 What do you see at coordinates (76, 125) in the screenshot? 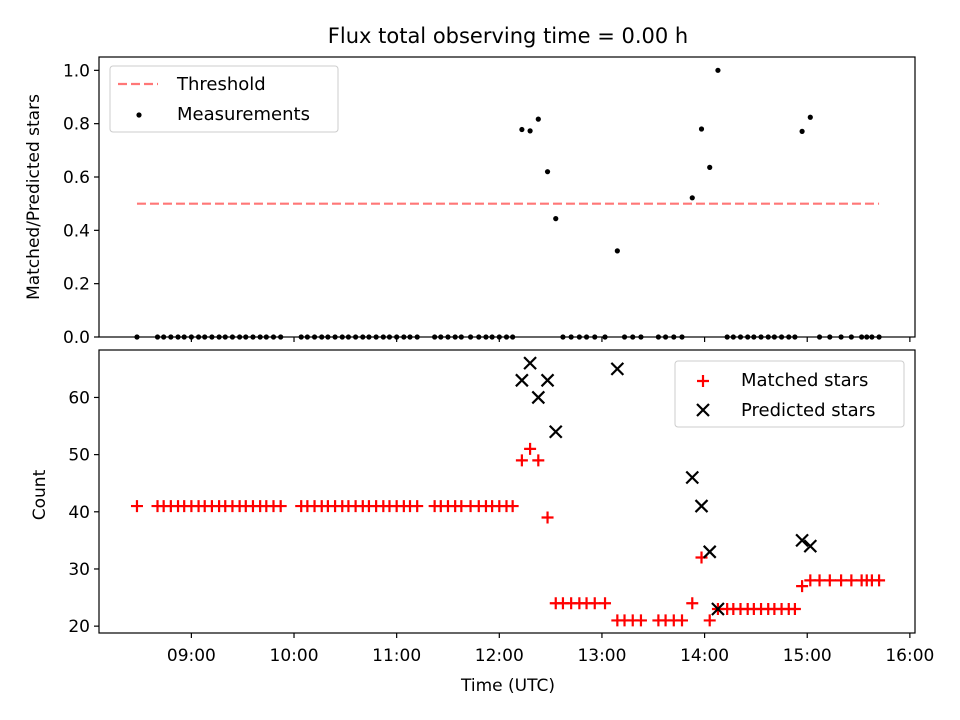
I see `ratio-y-tick-label: 0.8` at bounding box center [76, 125].